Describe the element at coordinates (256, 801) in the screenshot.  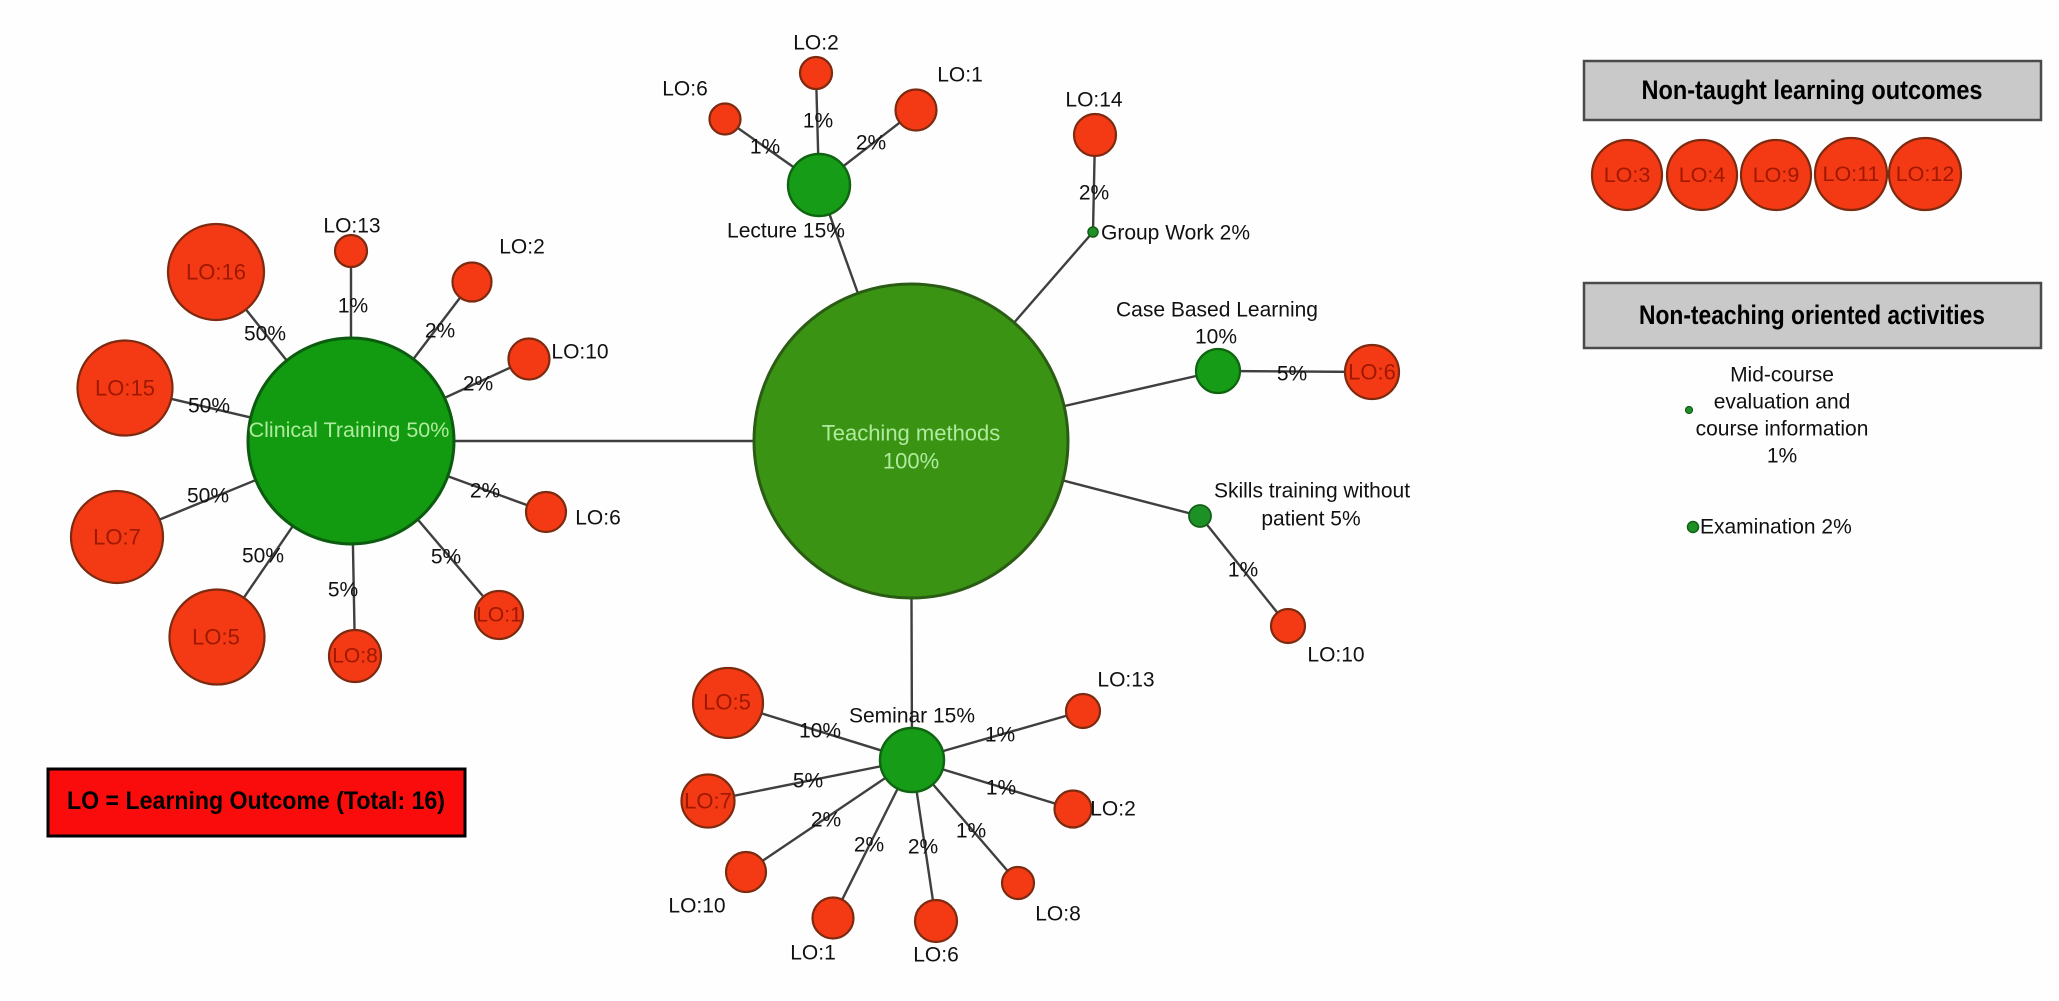
I see `svg-text:LO = Learning Outcome (Total:: LO = Learning Outcome (Total: 16)` at that location.